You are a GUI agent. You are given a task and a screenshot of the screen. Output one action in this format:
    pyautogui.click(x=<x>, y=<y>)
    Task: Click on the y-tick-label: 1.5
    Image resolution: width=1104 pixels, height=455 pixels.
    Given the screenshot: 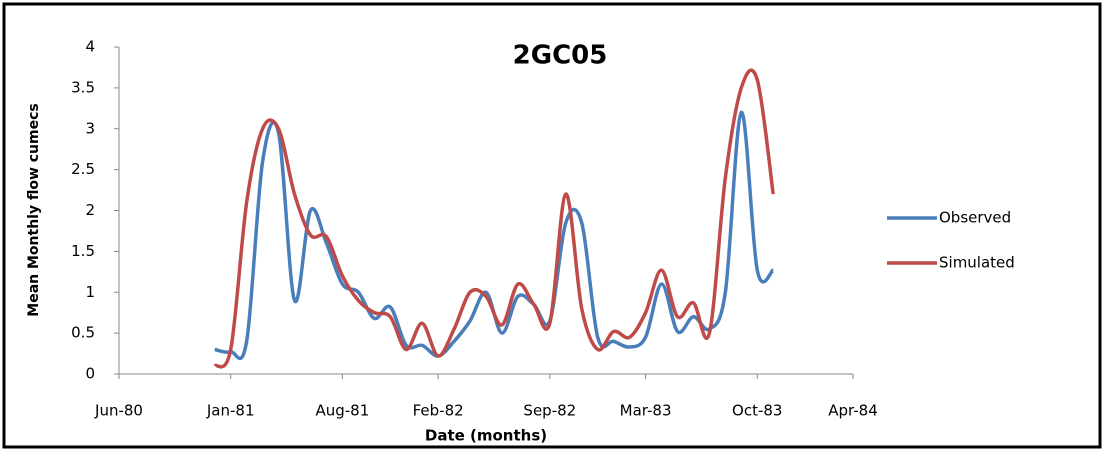 What is the action you would take?
    pyautogui.click(x=83, y=251)
    